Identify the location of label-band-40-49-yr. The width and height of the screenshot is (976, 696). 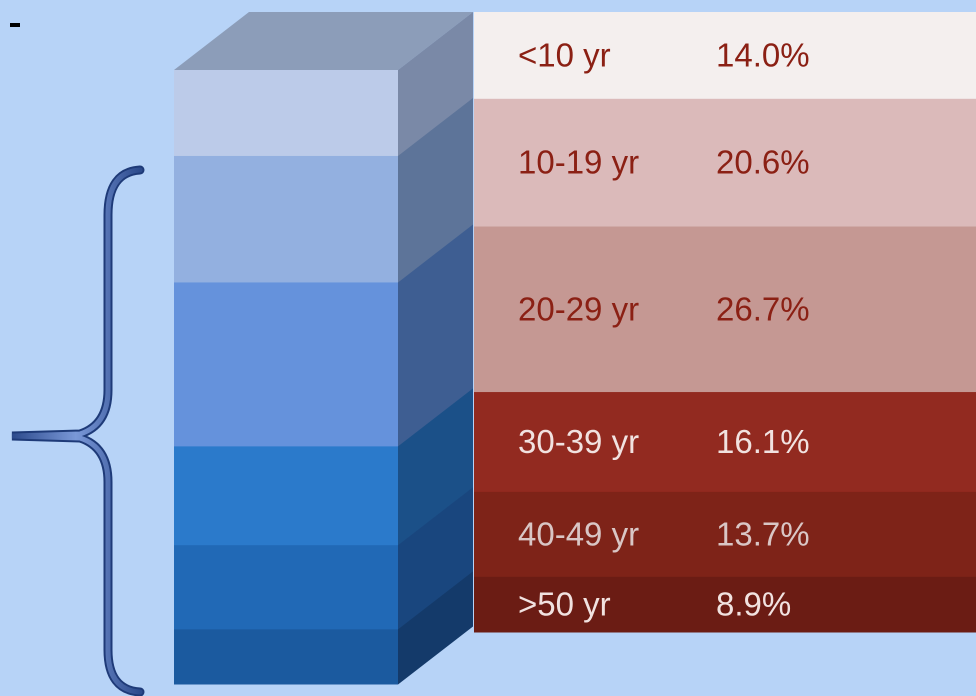
(725, 534).